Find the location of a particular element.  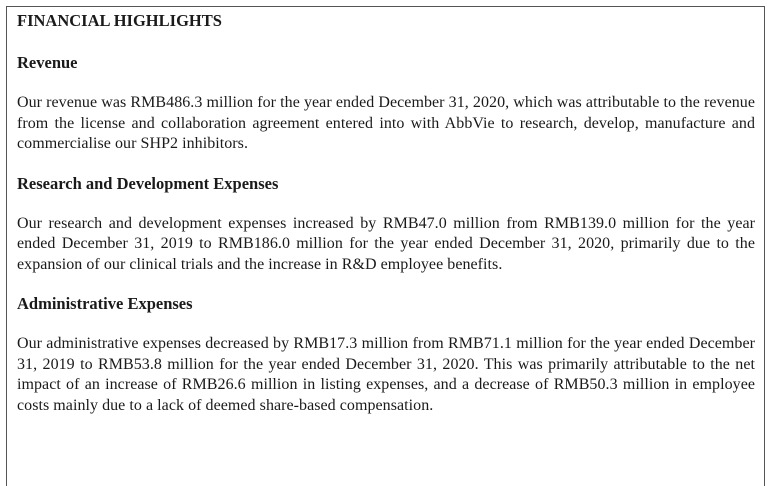

section-heading-research-development: Research and Development Expenses is located at coordinates (148, 183).